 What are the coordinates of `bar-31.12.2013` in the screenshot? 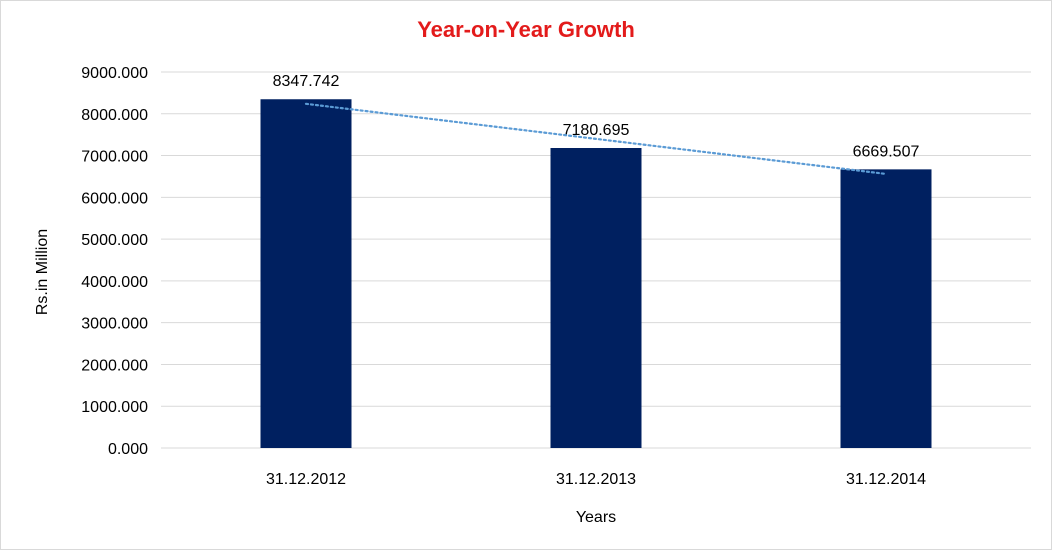 It's located at (596, 298).